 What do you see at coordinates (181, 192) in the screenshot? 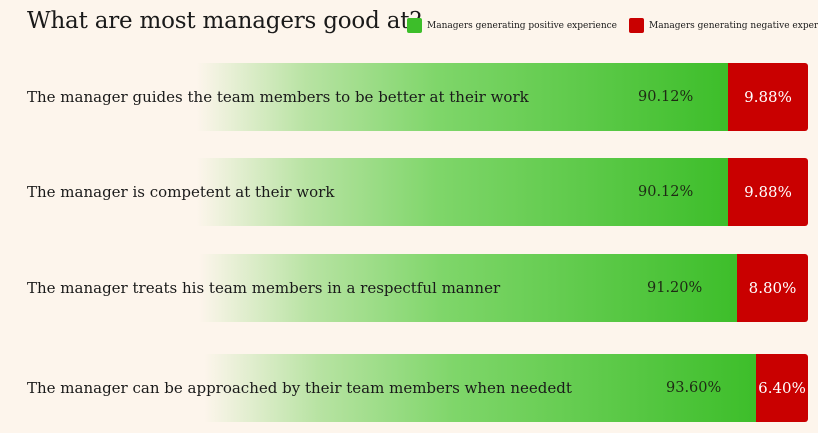
I see `category-label: The manager is competent at their work` at bounding box center [181, 192].